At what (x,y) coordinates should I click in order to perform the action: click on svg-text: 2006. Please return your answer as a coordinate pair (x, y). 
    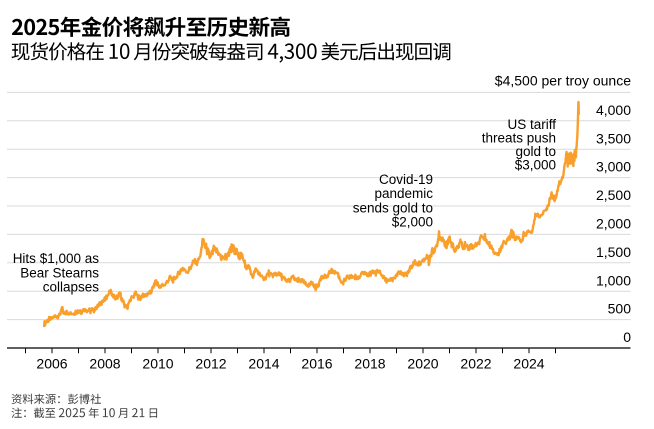
    Looking at the image, I should click on (51, 363).